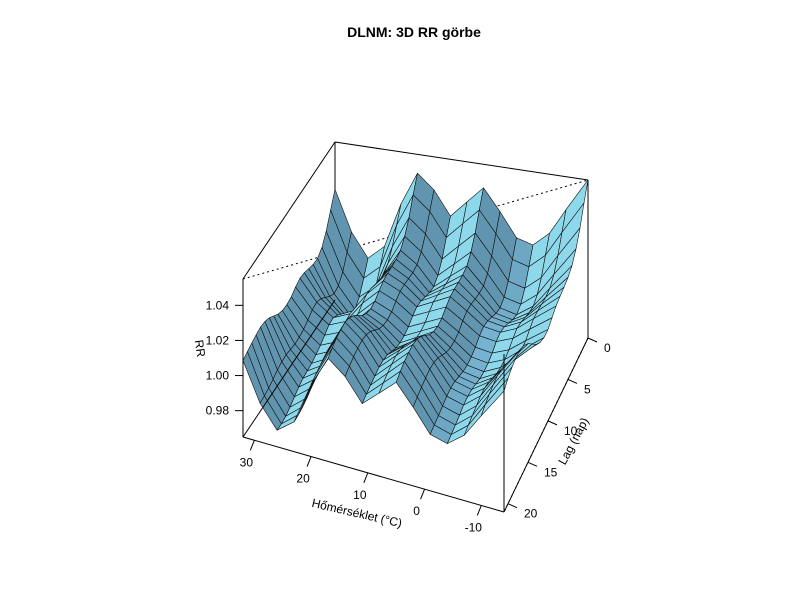 Image resolution: width=800 pixels, height=600 pixels. I want to click on lag-tick-label: 5, so click(587, 389).